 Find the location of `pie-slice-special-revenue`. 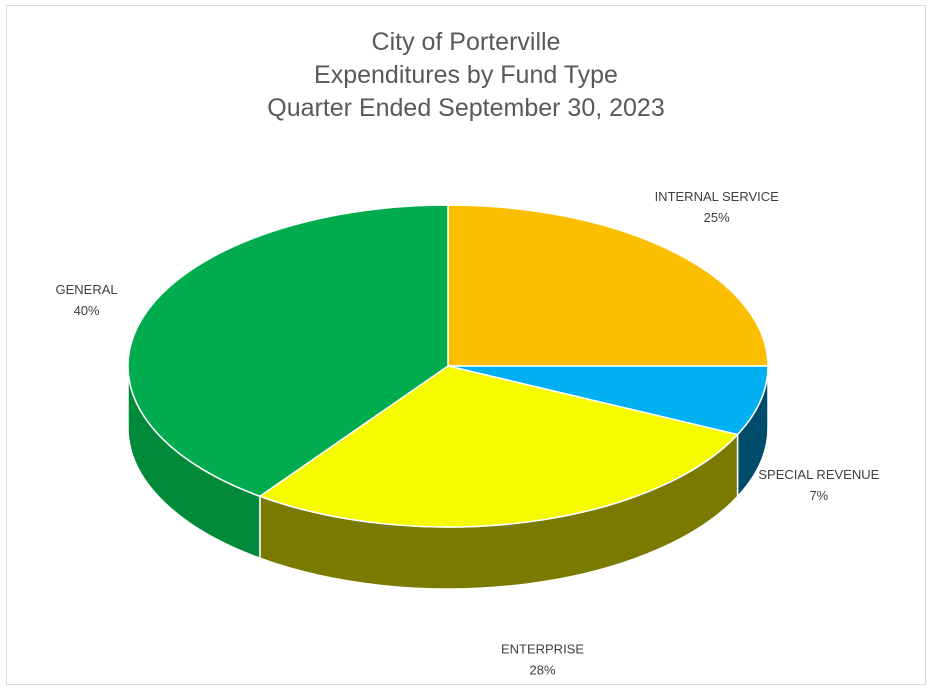

pie-slice-special-revenue is located at coordinates (608, 400).